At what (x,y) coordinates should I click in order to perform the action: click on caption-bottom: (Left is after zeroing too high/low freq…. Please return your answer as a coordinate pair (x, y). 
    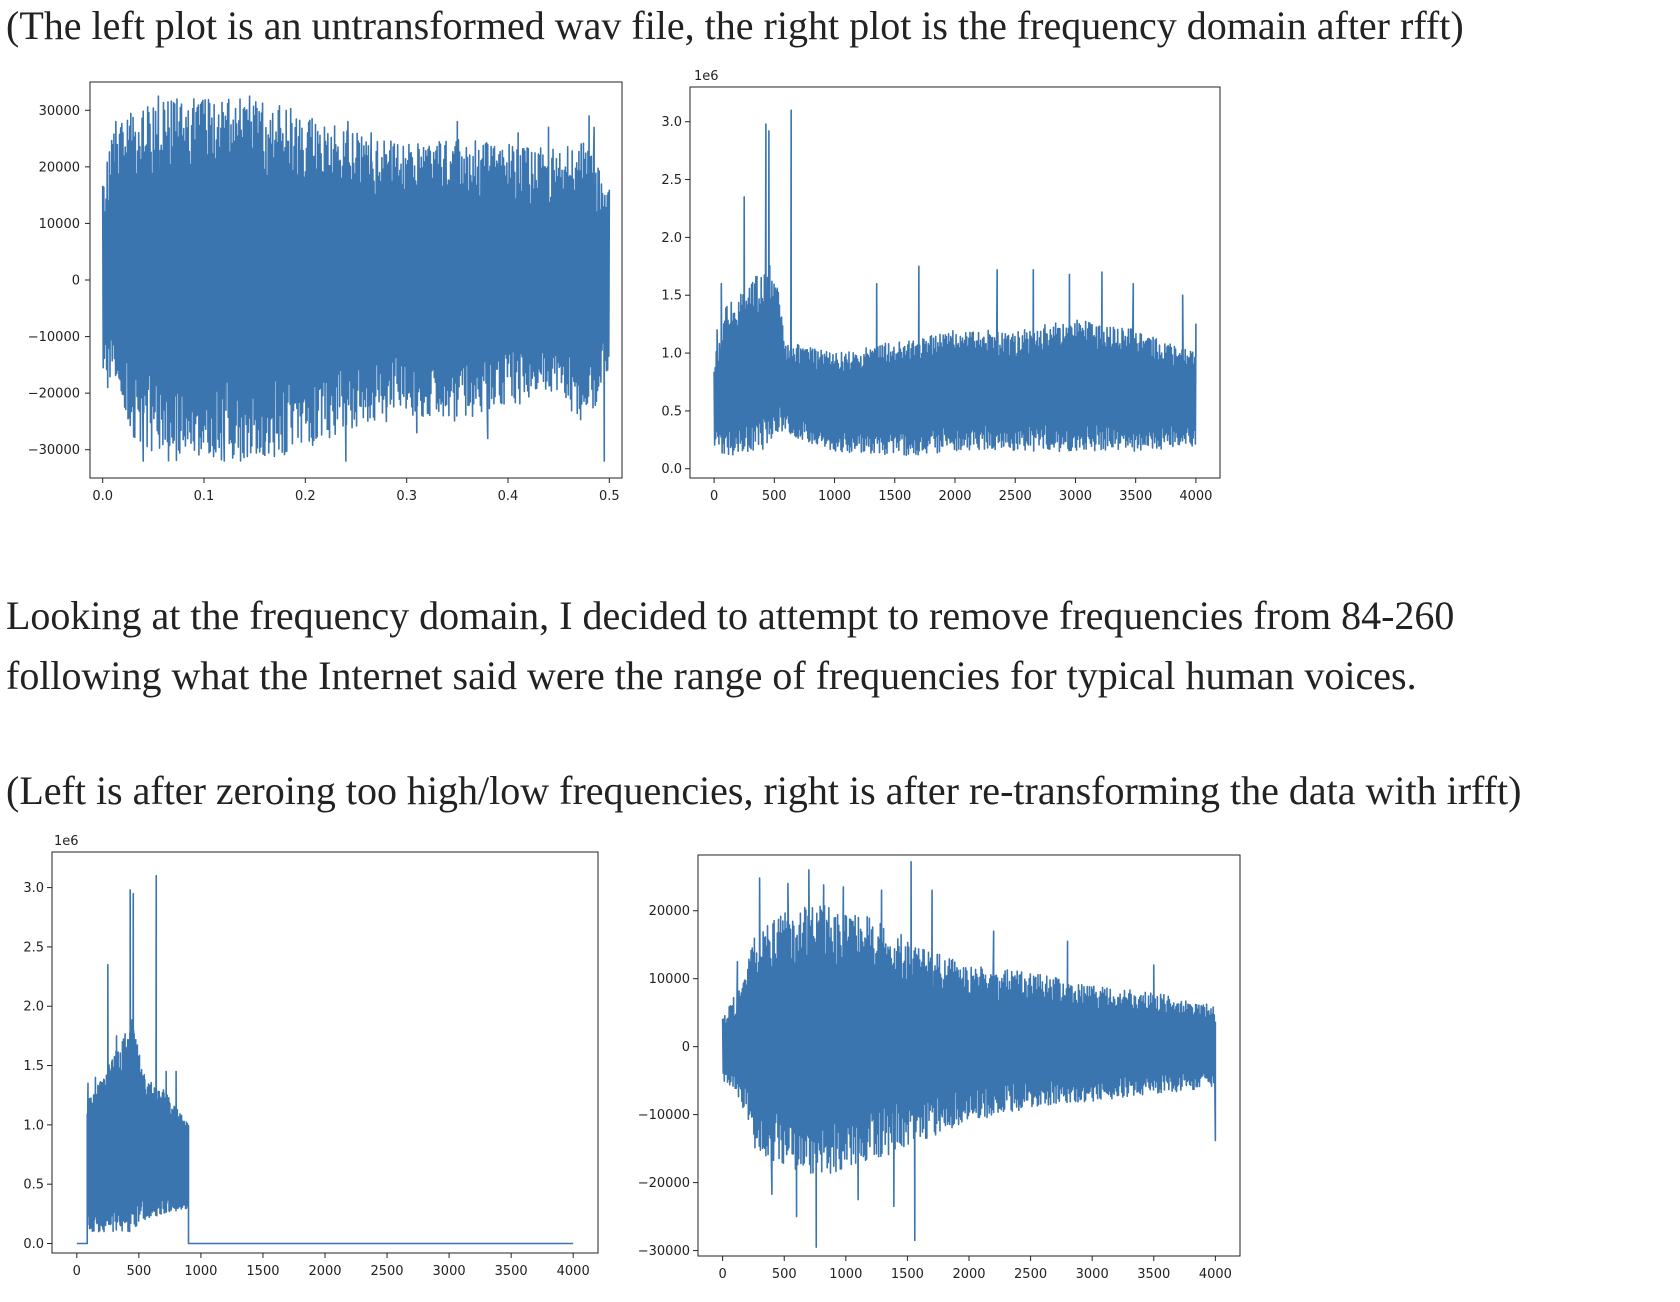
    Looking at the image, I should click on (764, 790).